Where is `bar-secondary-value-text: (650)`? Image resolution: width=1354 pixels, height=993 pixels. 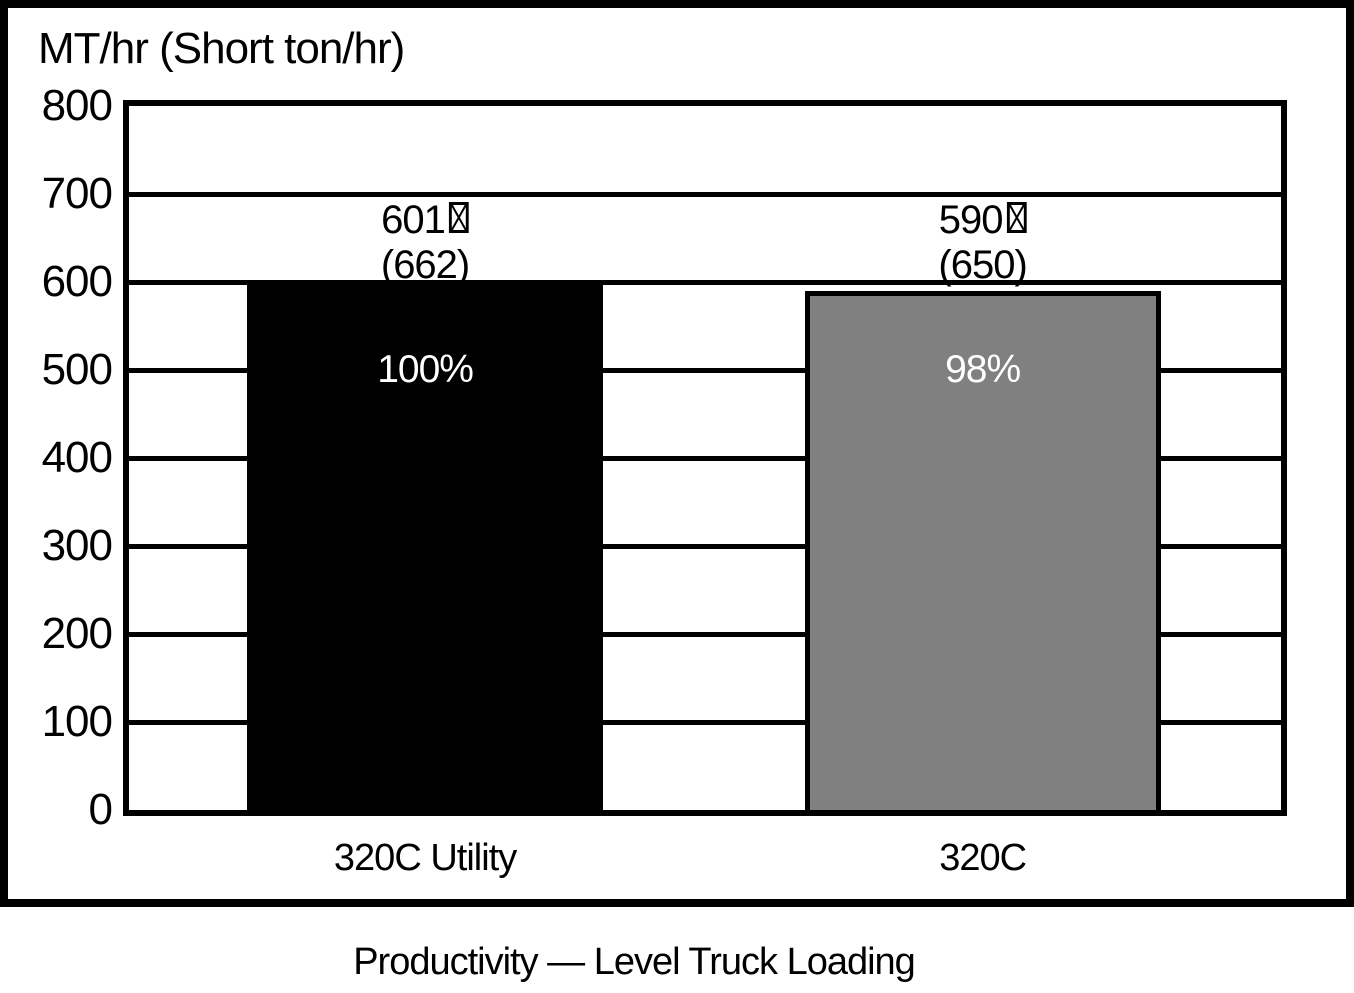 bar-secondary-value-text: (650) is located at coordinates (982, 265).